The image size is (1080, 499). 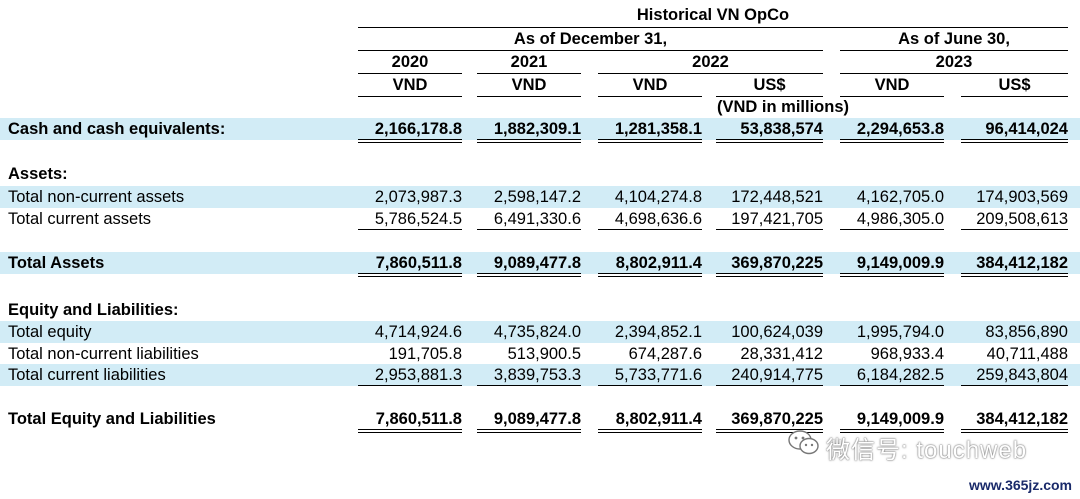 I want to click on cell-2023-vnd: 6,184,282.5, so click(x=892, y=375).